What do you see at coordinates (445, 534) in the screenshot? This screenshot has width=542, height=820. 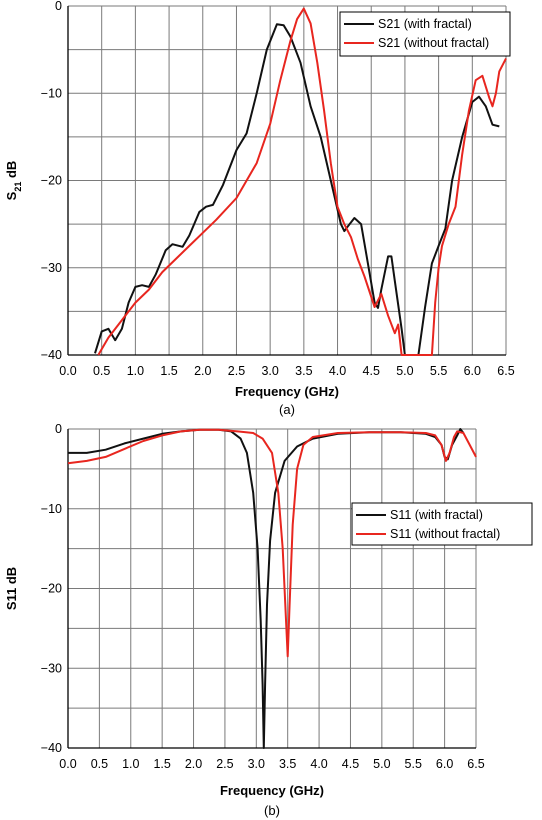 I see `legend-label: S11 (without fractal)` at bounding box center [445, 534].